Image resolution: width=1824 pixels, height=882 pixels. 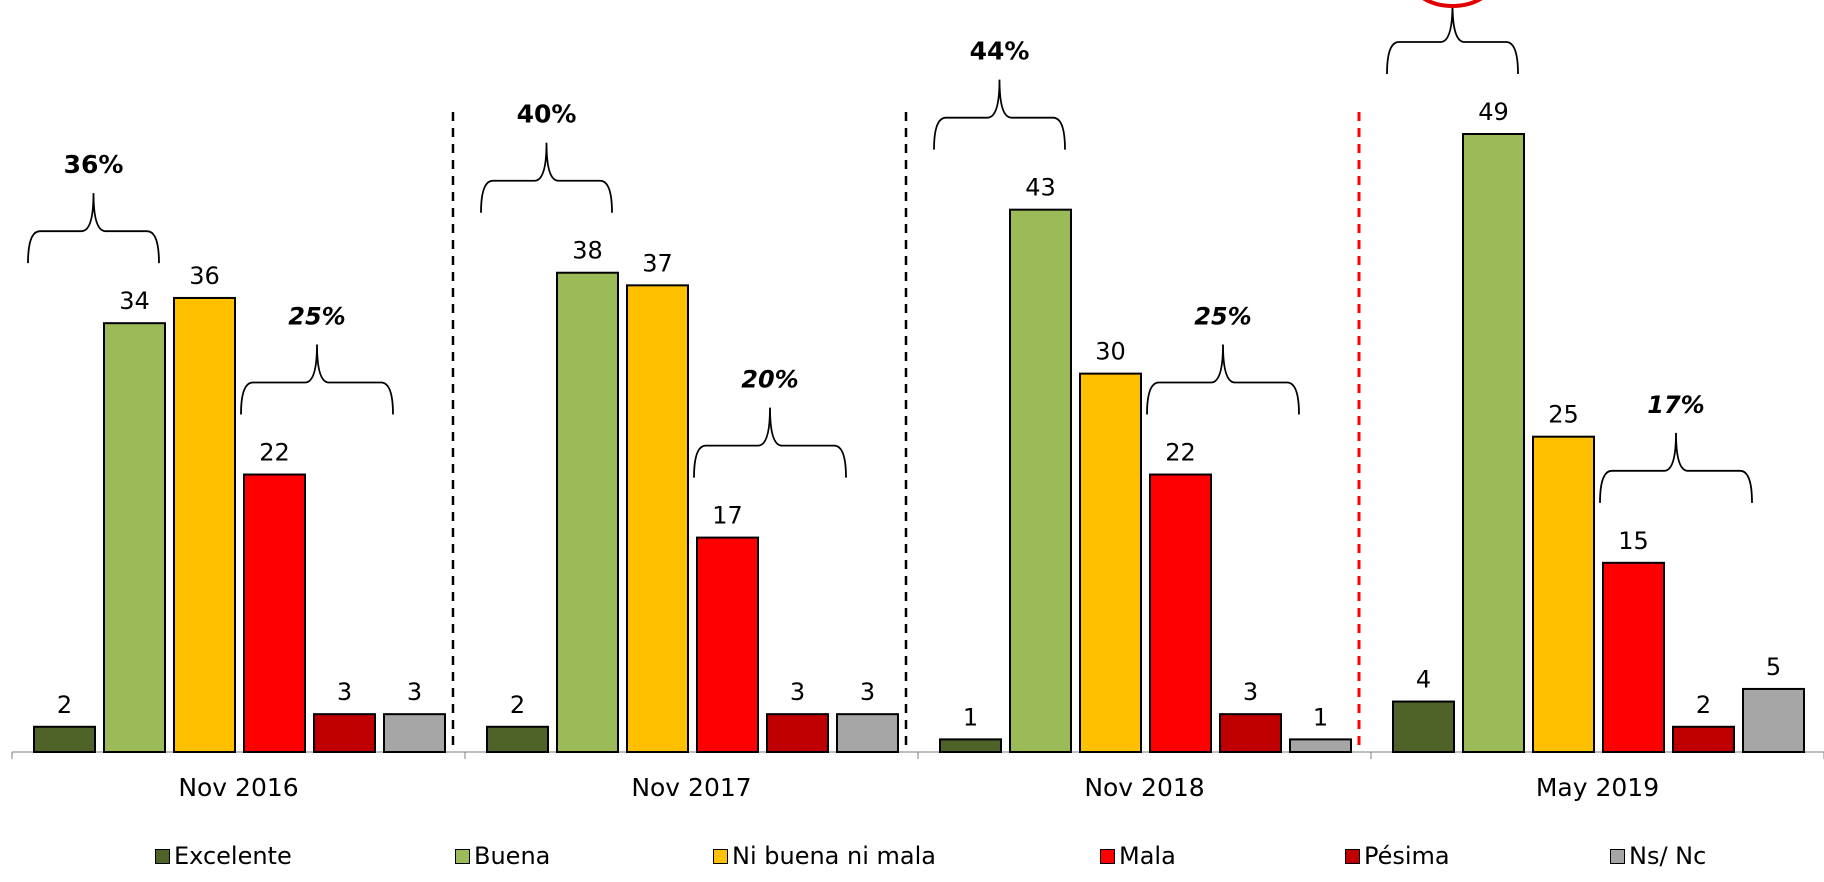 What do you see at coordinates (547, 114) in the screenshot?
I see `positive-total-label: 40%` at bounding box center [547, 114].